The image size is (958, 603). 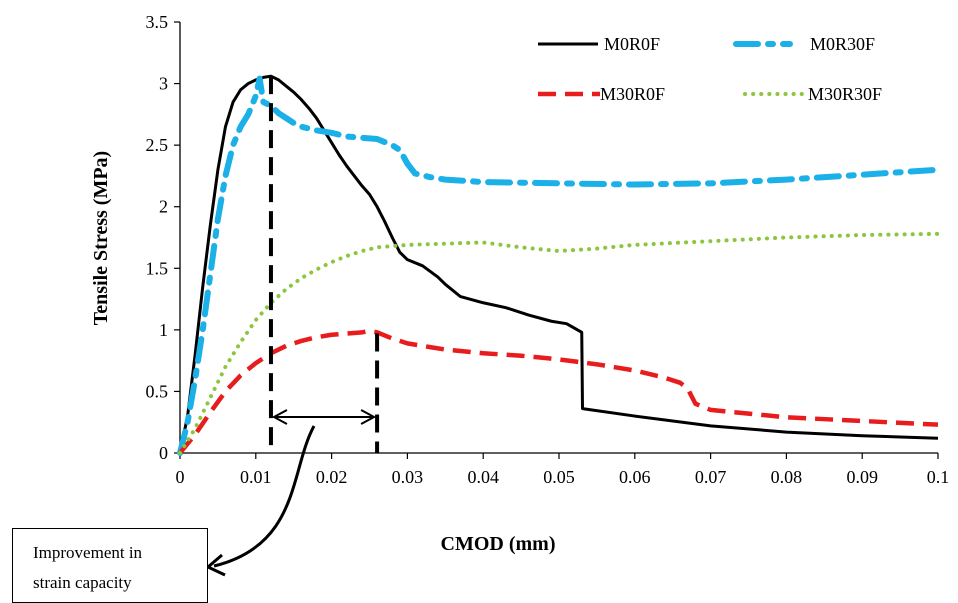 I want to click on x-tick-label: 0.09, so click(x=862, y=477).